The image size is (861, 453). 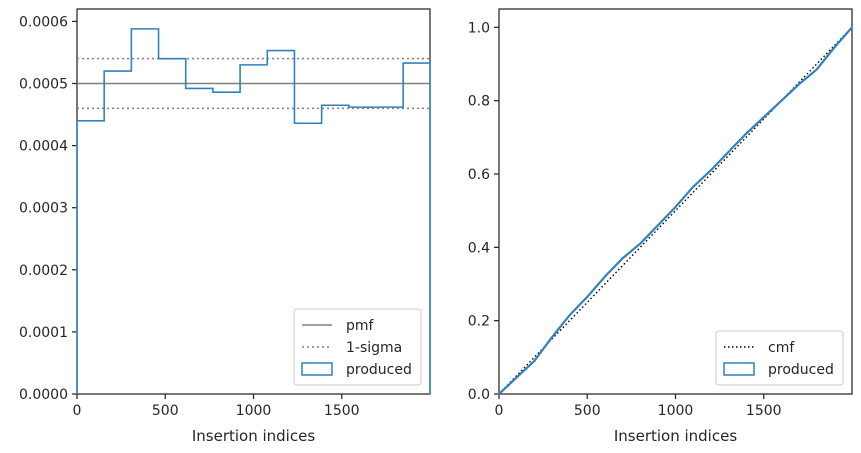 What do you see at coordinates (781, 348) in the screenshot?
I see `legend-label: cmf` at bounding box center [781, 348].